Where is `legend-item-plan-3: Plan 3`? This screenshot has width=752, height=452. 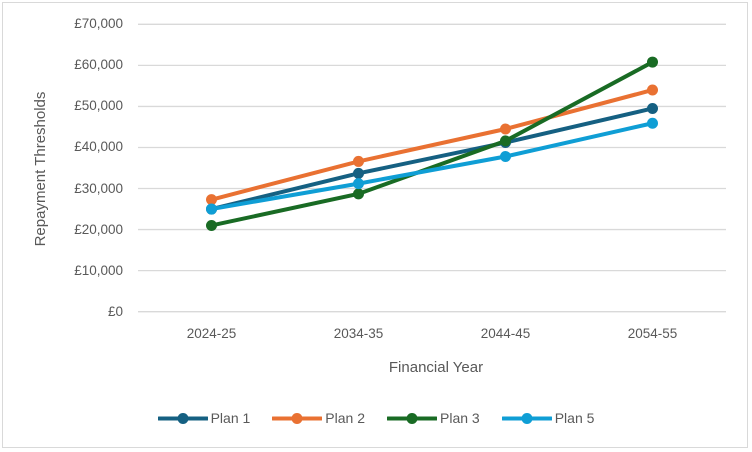 legend-item-plan-3: Plan 3 is located at coordinates (433, 418).